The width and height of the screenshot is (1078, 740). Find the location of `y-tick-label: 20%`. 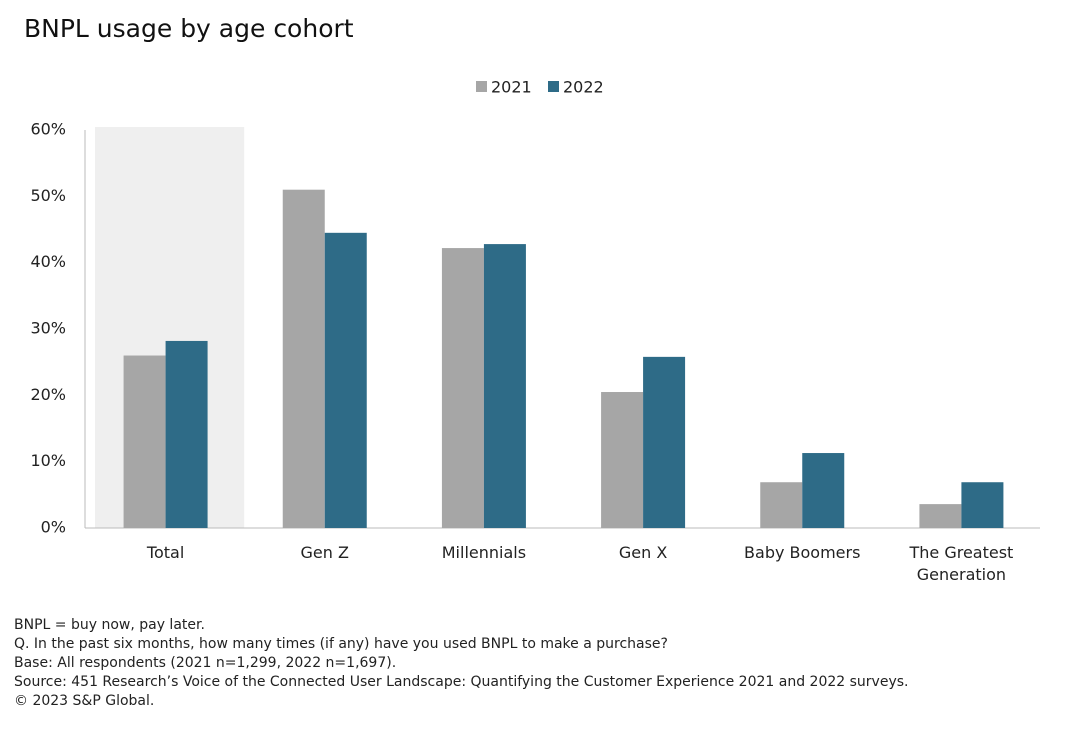

y-tick-label: 20% is located at coordinates (48, 394).